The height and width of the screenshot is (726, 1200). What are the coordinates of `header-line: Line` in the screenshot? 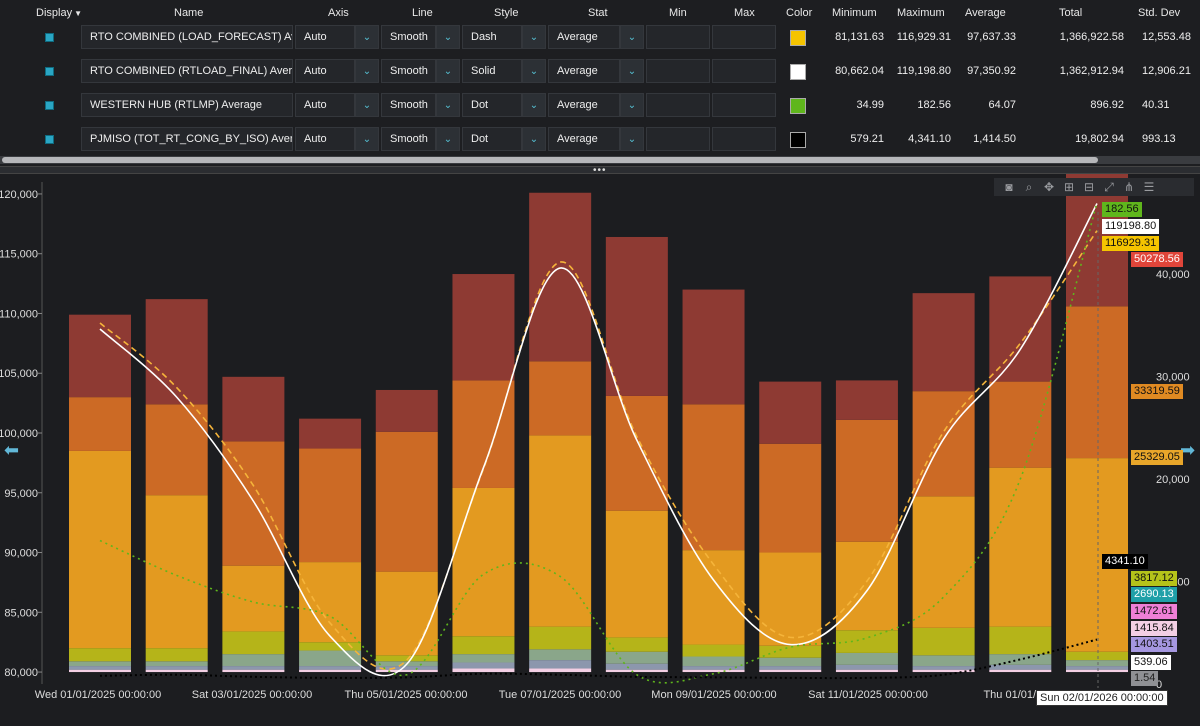 It's located at (422, 13).